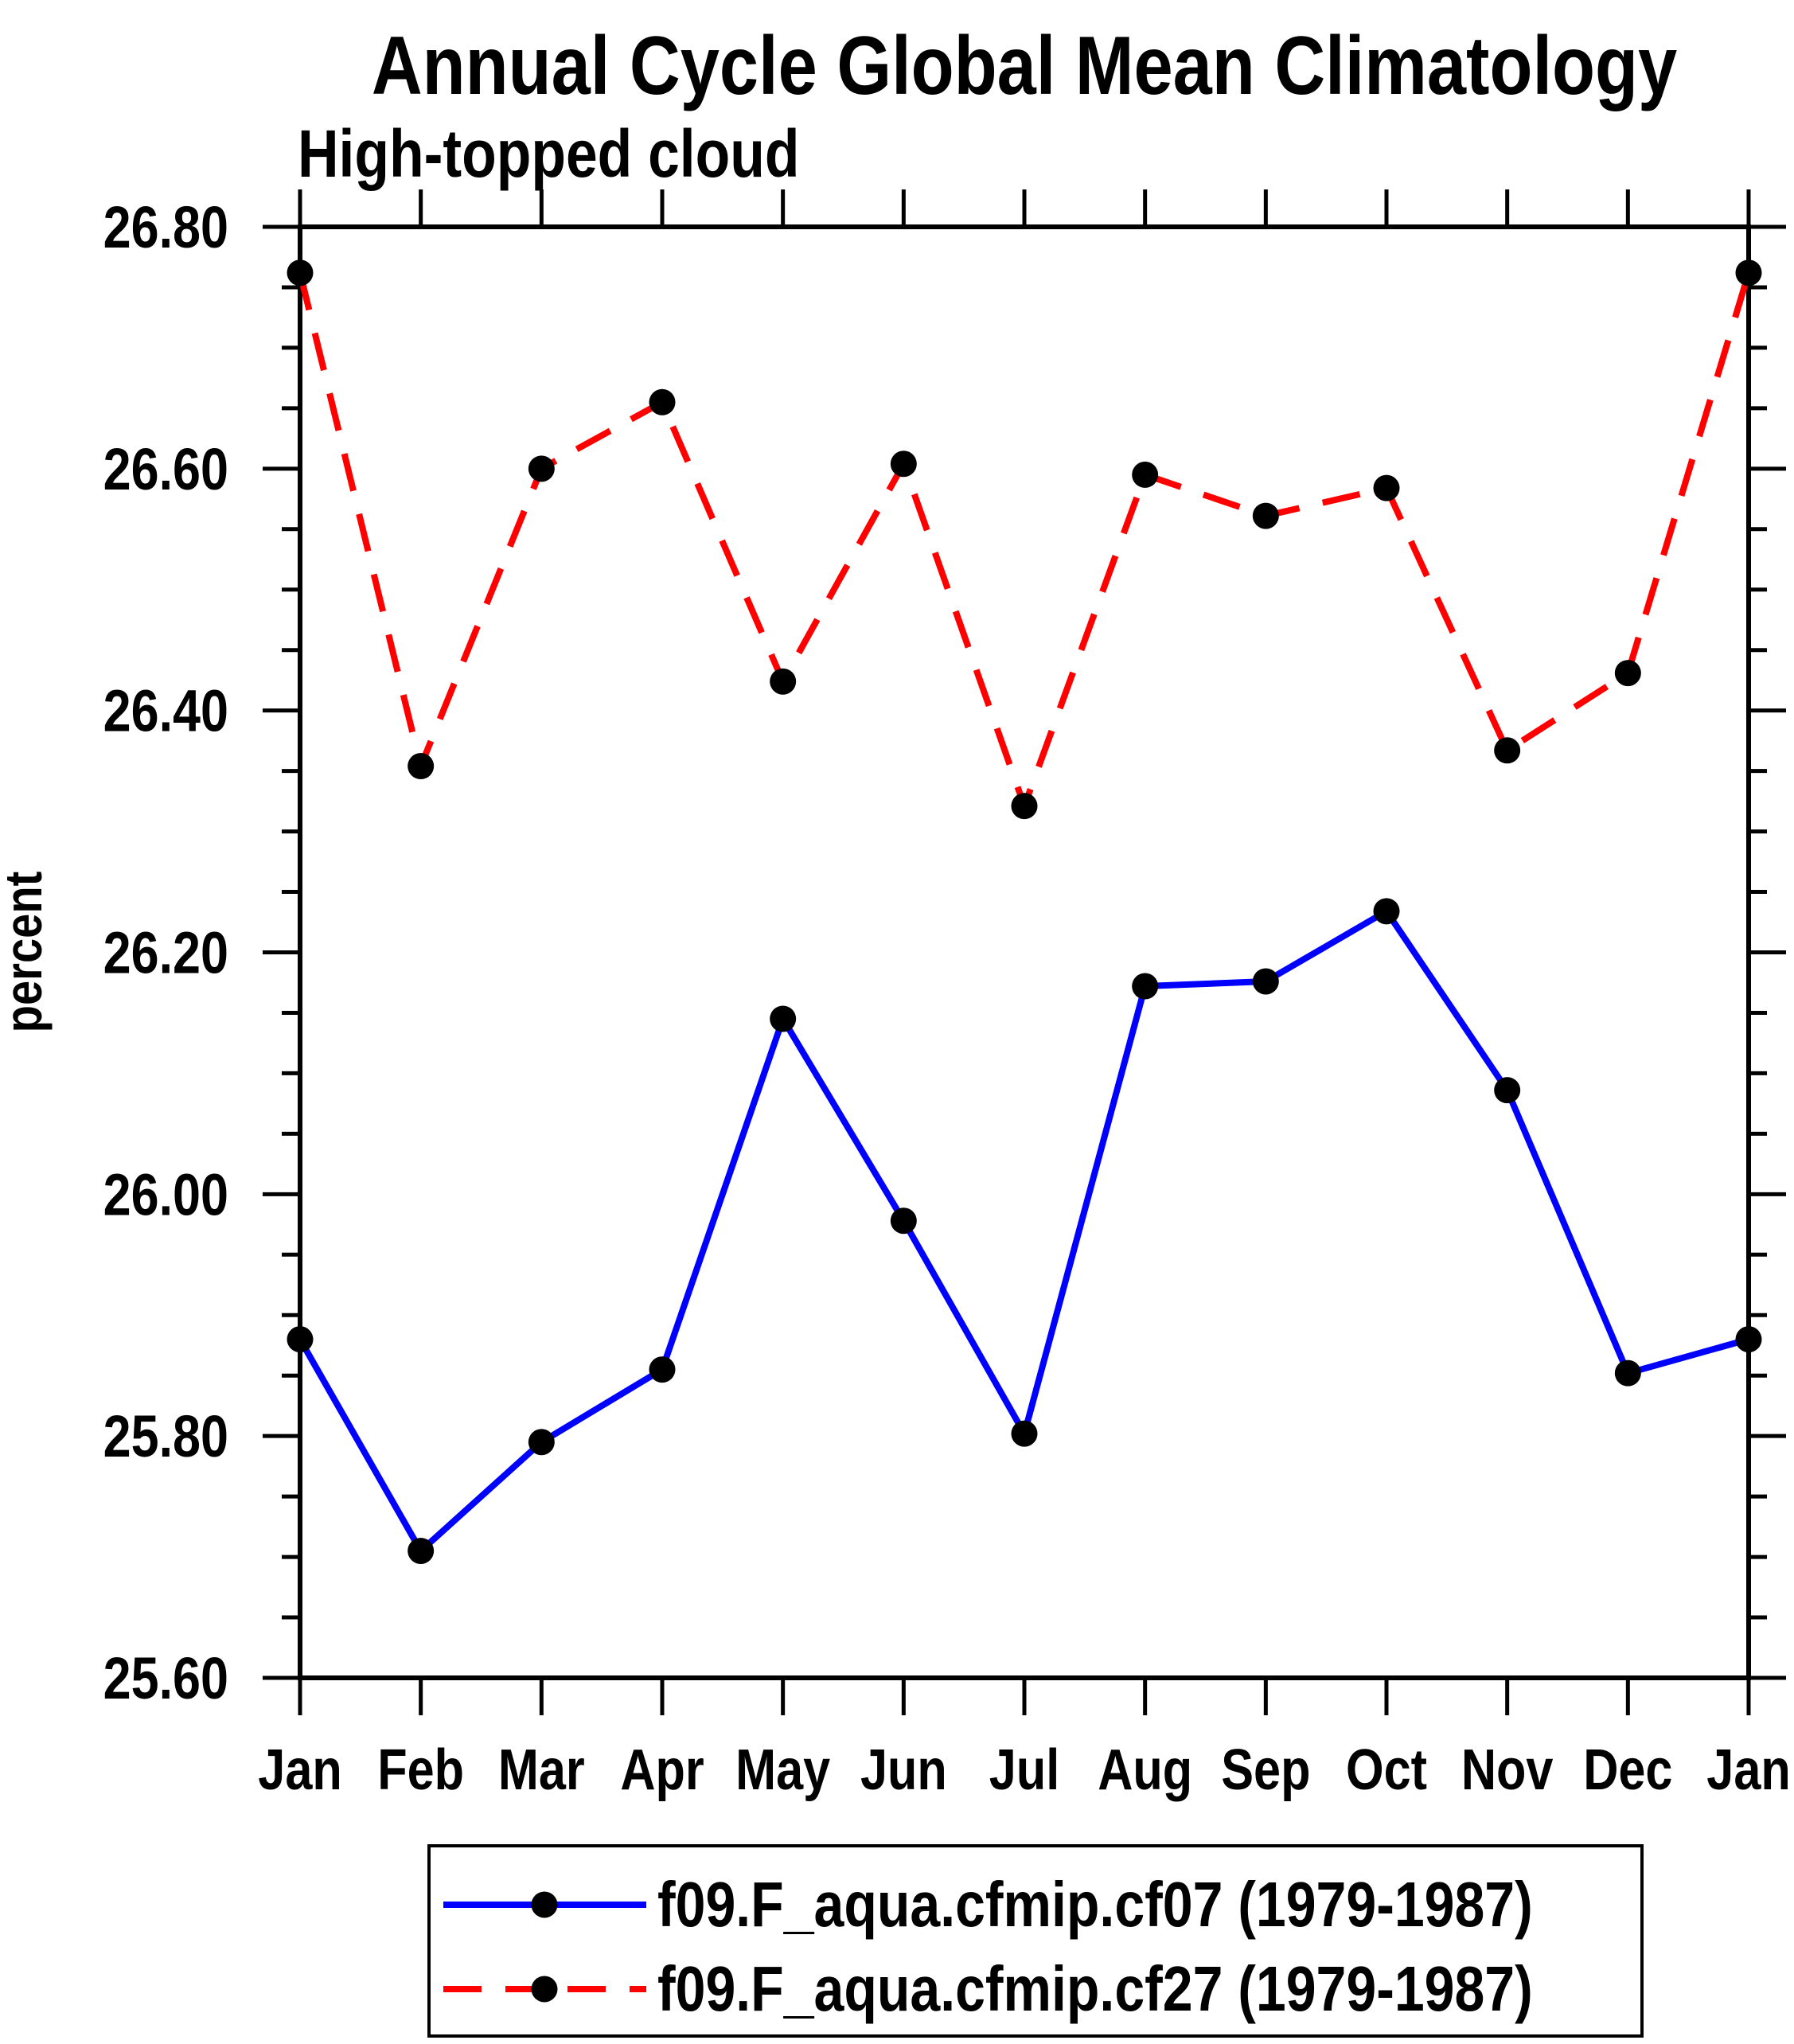 This screenshot has height=2044, width=1794. What do you see at coordinates (165, 227) in the screenshot?
I see `y-tick-label: 26.80` at bounding box center [165, 227].